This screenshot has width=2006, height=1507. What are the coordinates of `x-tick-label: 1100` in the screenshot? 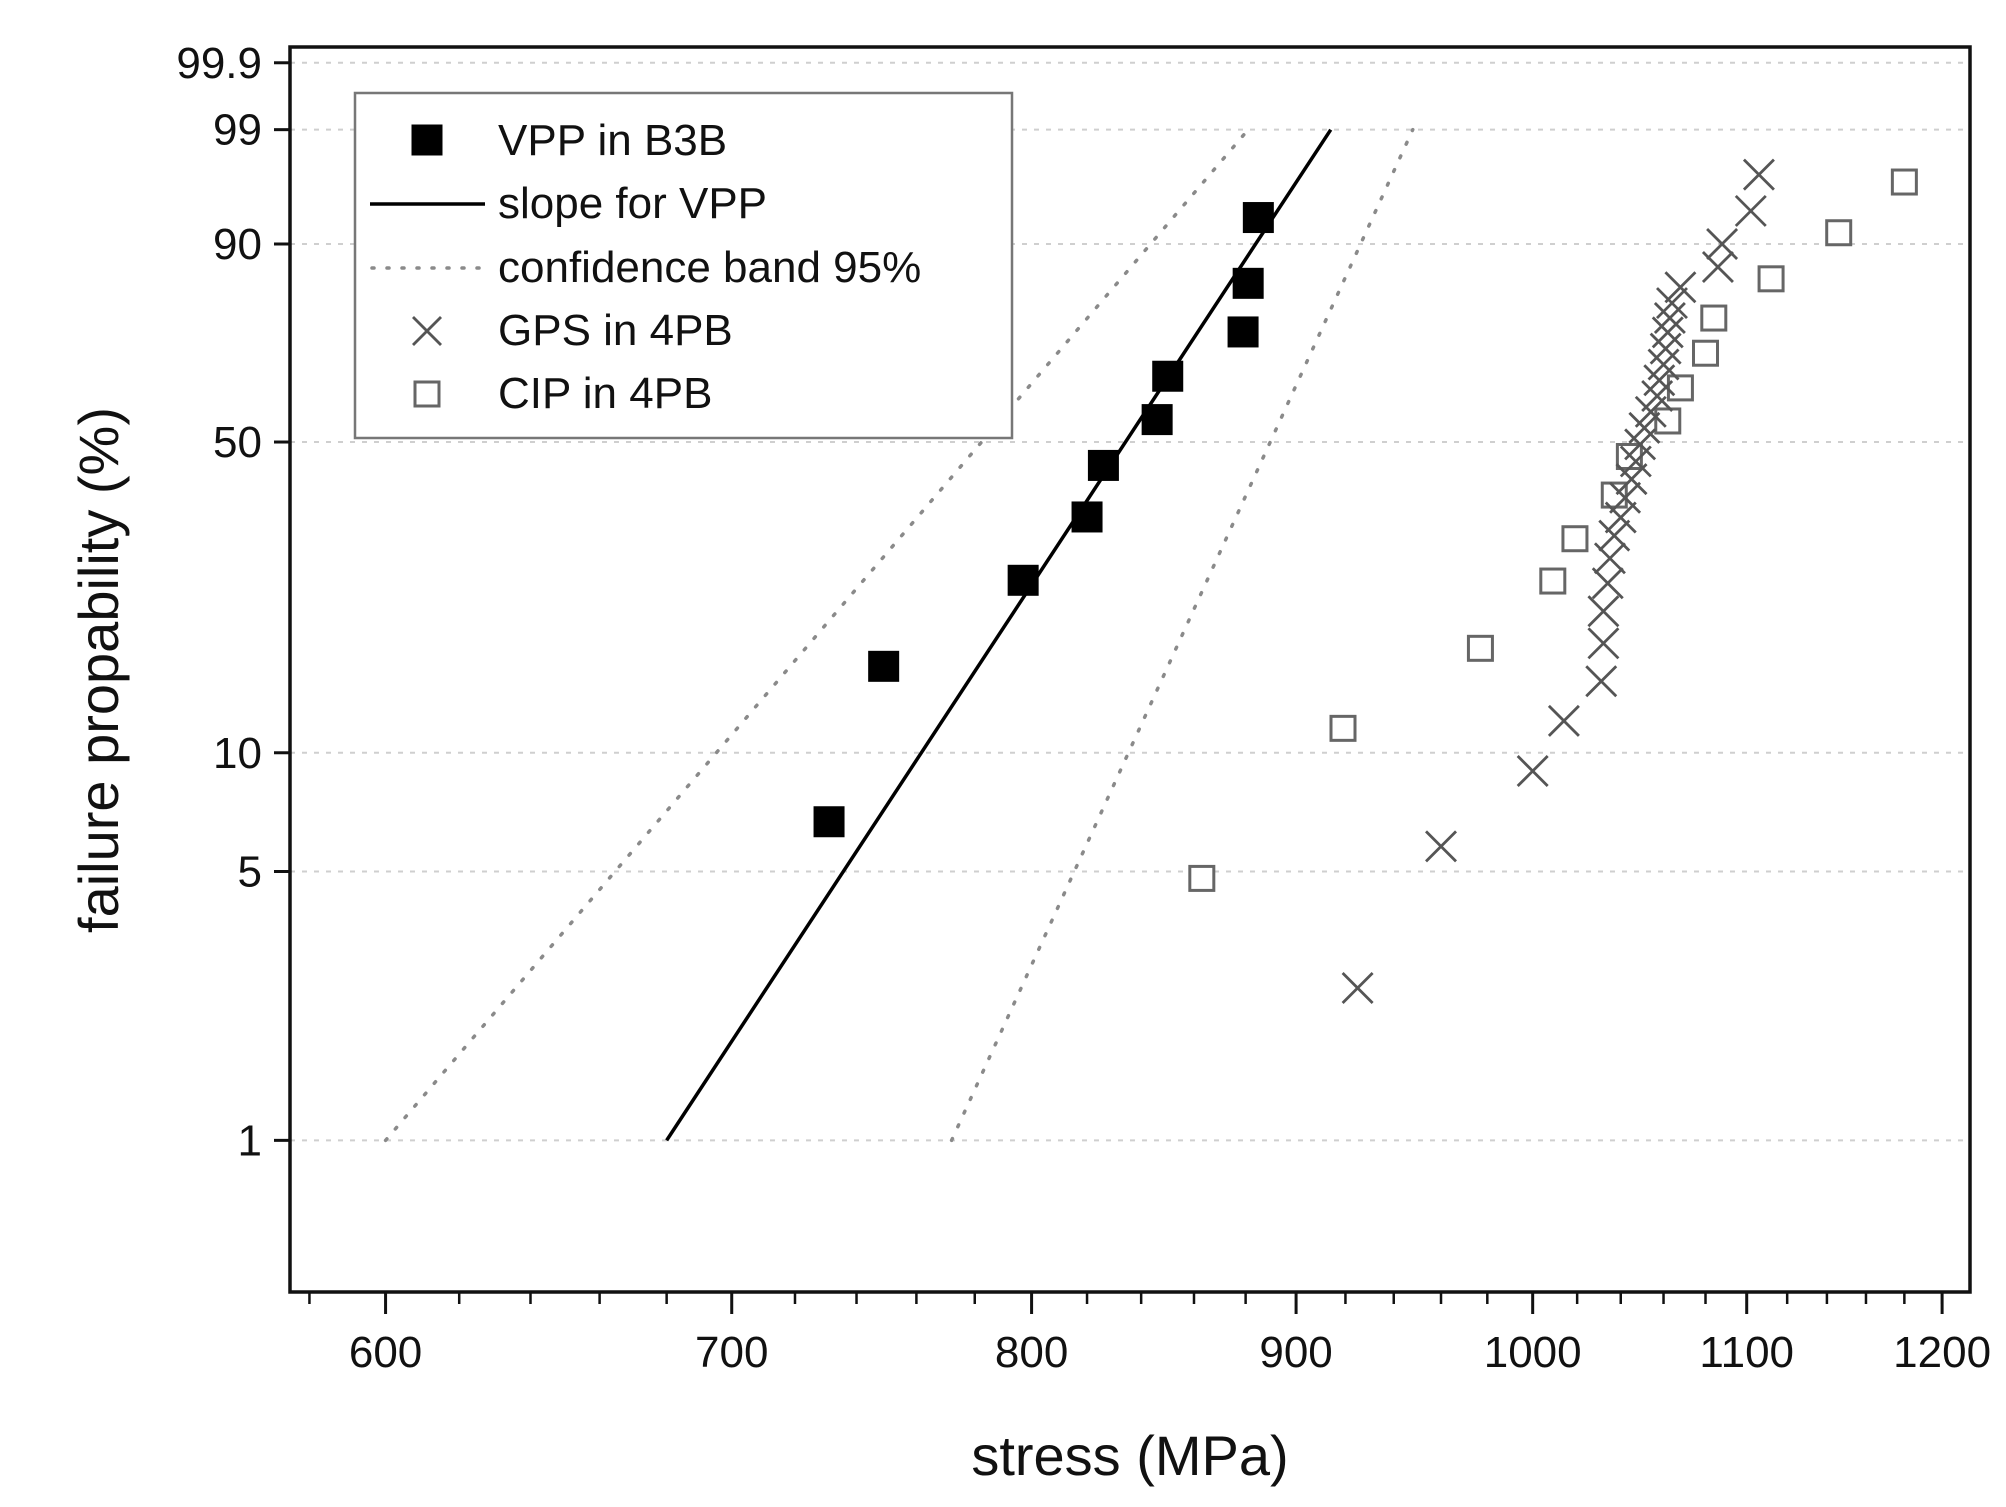 It's located at (1746, 1352).